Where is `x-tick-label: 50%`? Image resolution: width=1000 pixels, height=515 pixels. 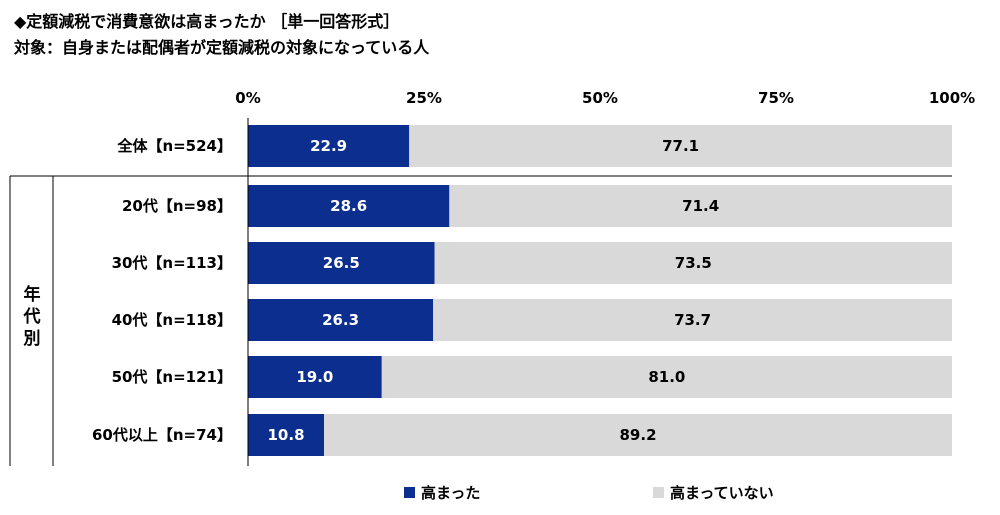 x-tick-label: 50% is located at coordinates (600, 98).